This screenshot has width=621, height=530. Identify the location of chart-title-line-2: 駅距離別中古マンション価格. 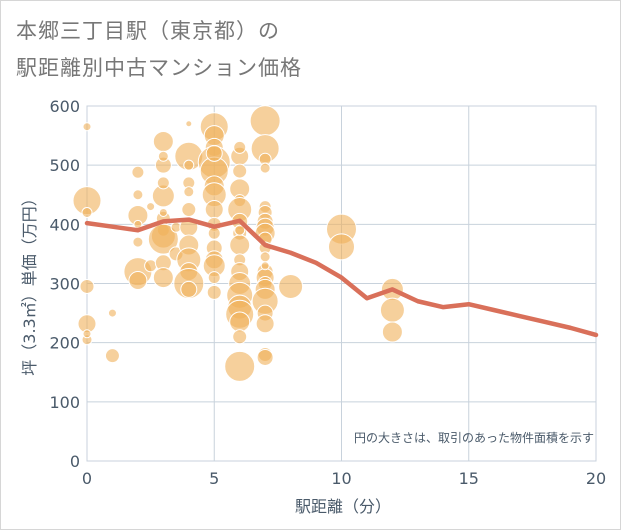
(159, 68).